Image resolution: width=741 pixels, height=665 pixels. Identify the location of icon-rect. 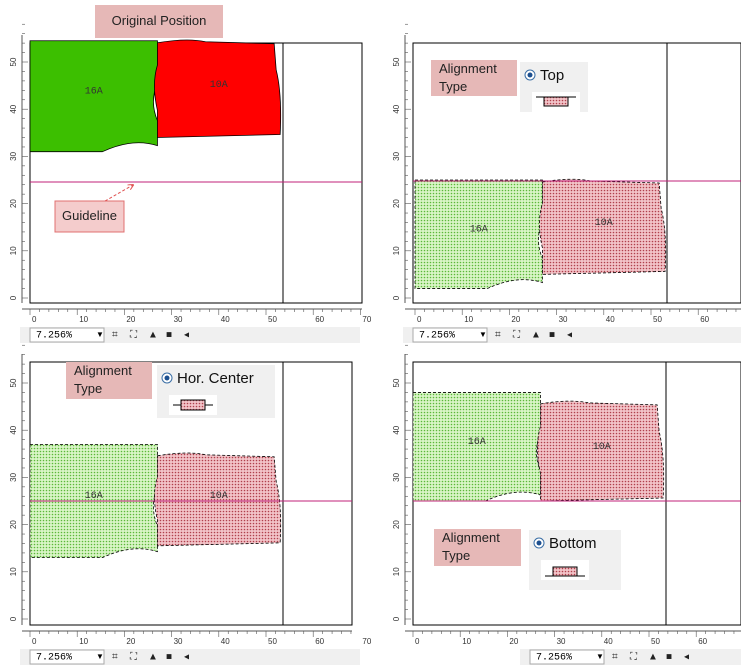
(193, 405).